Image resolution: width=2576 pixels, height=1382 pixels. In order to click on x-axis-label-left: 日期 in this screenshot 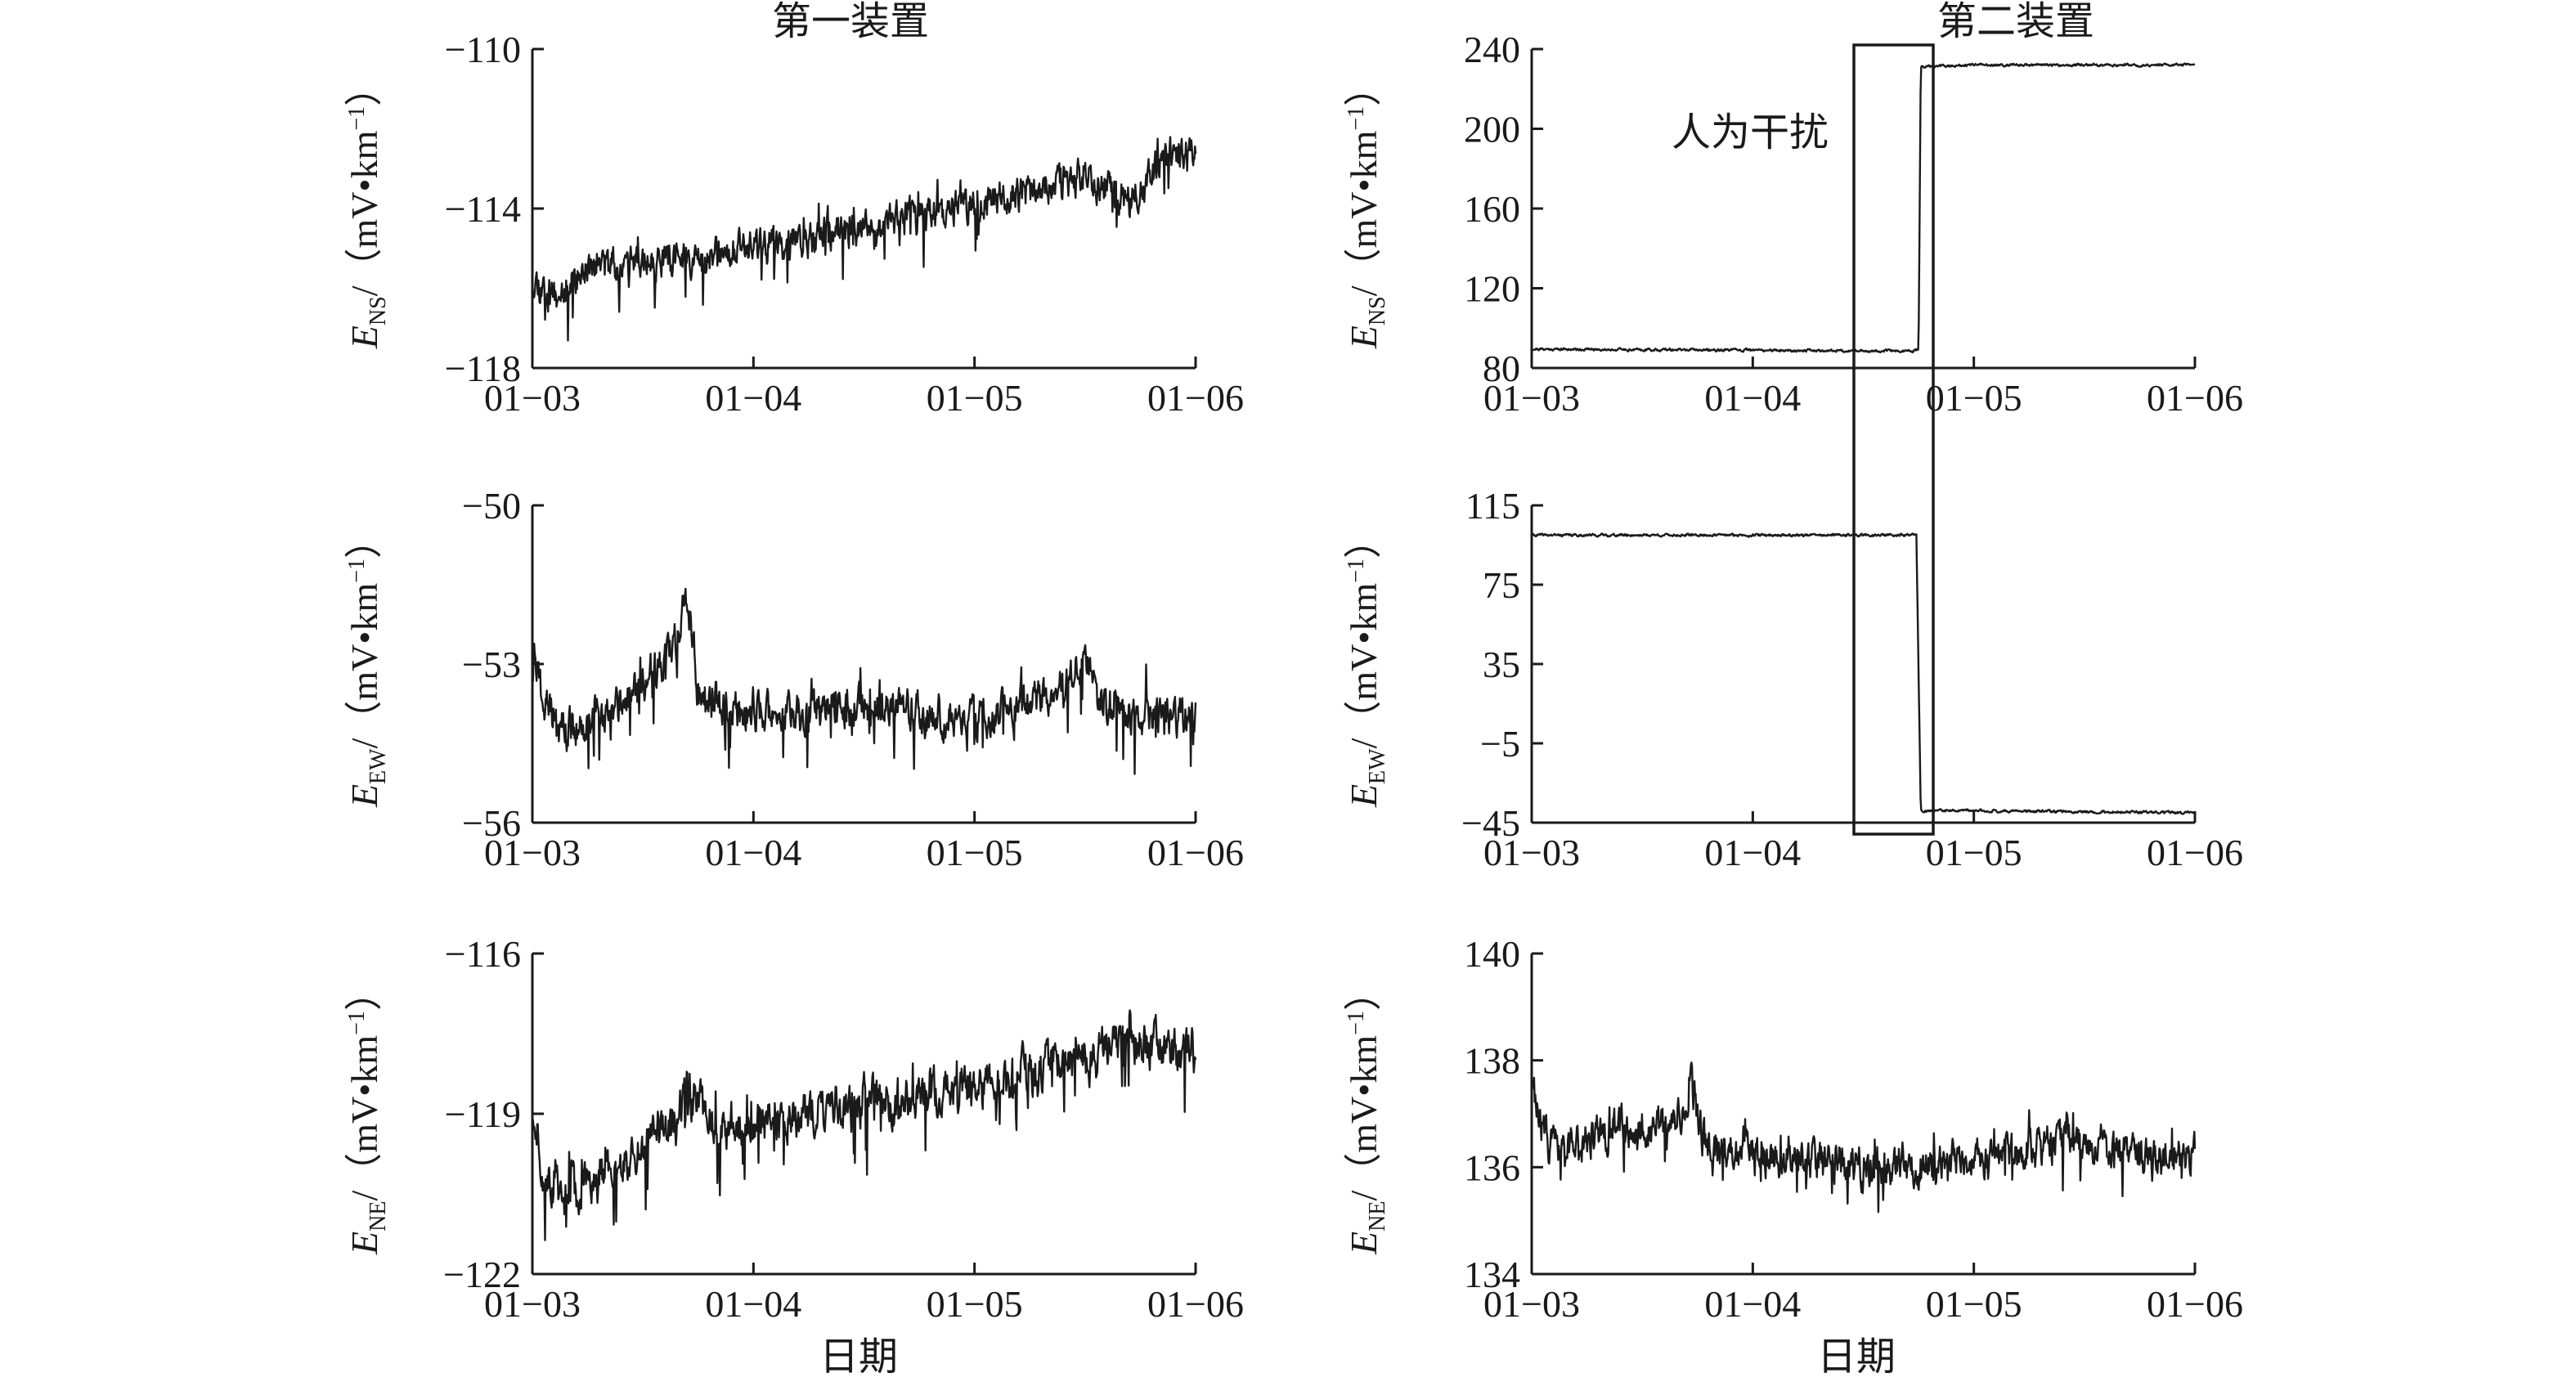, I will do `click(859, 1356)`.